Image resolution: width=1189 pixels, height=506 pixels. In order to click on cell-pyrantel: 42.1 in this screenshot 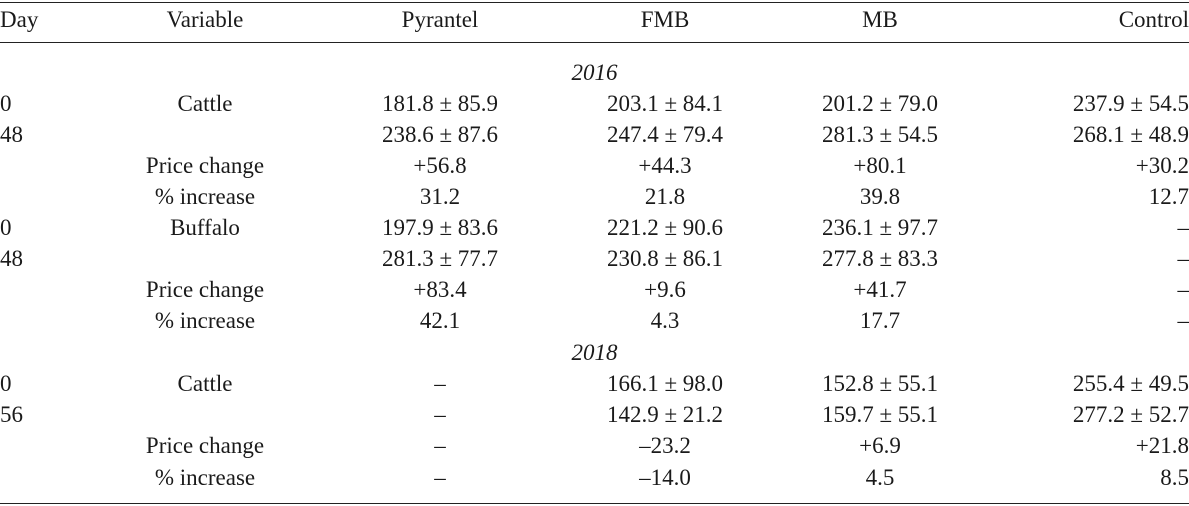, I will do `click(440, 320)`.